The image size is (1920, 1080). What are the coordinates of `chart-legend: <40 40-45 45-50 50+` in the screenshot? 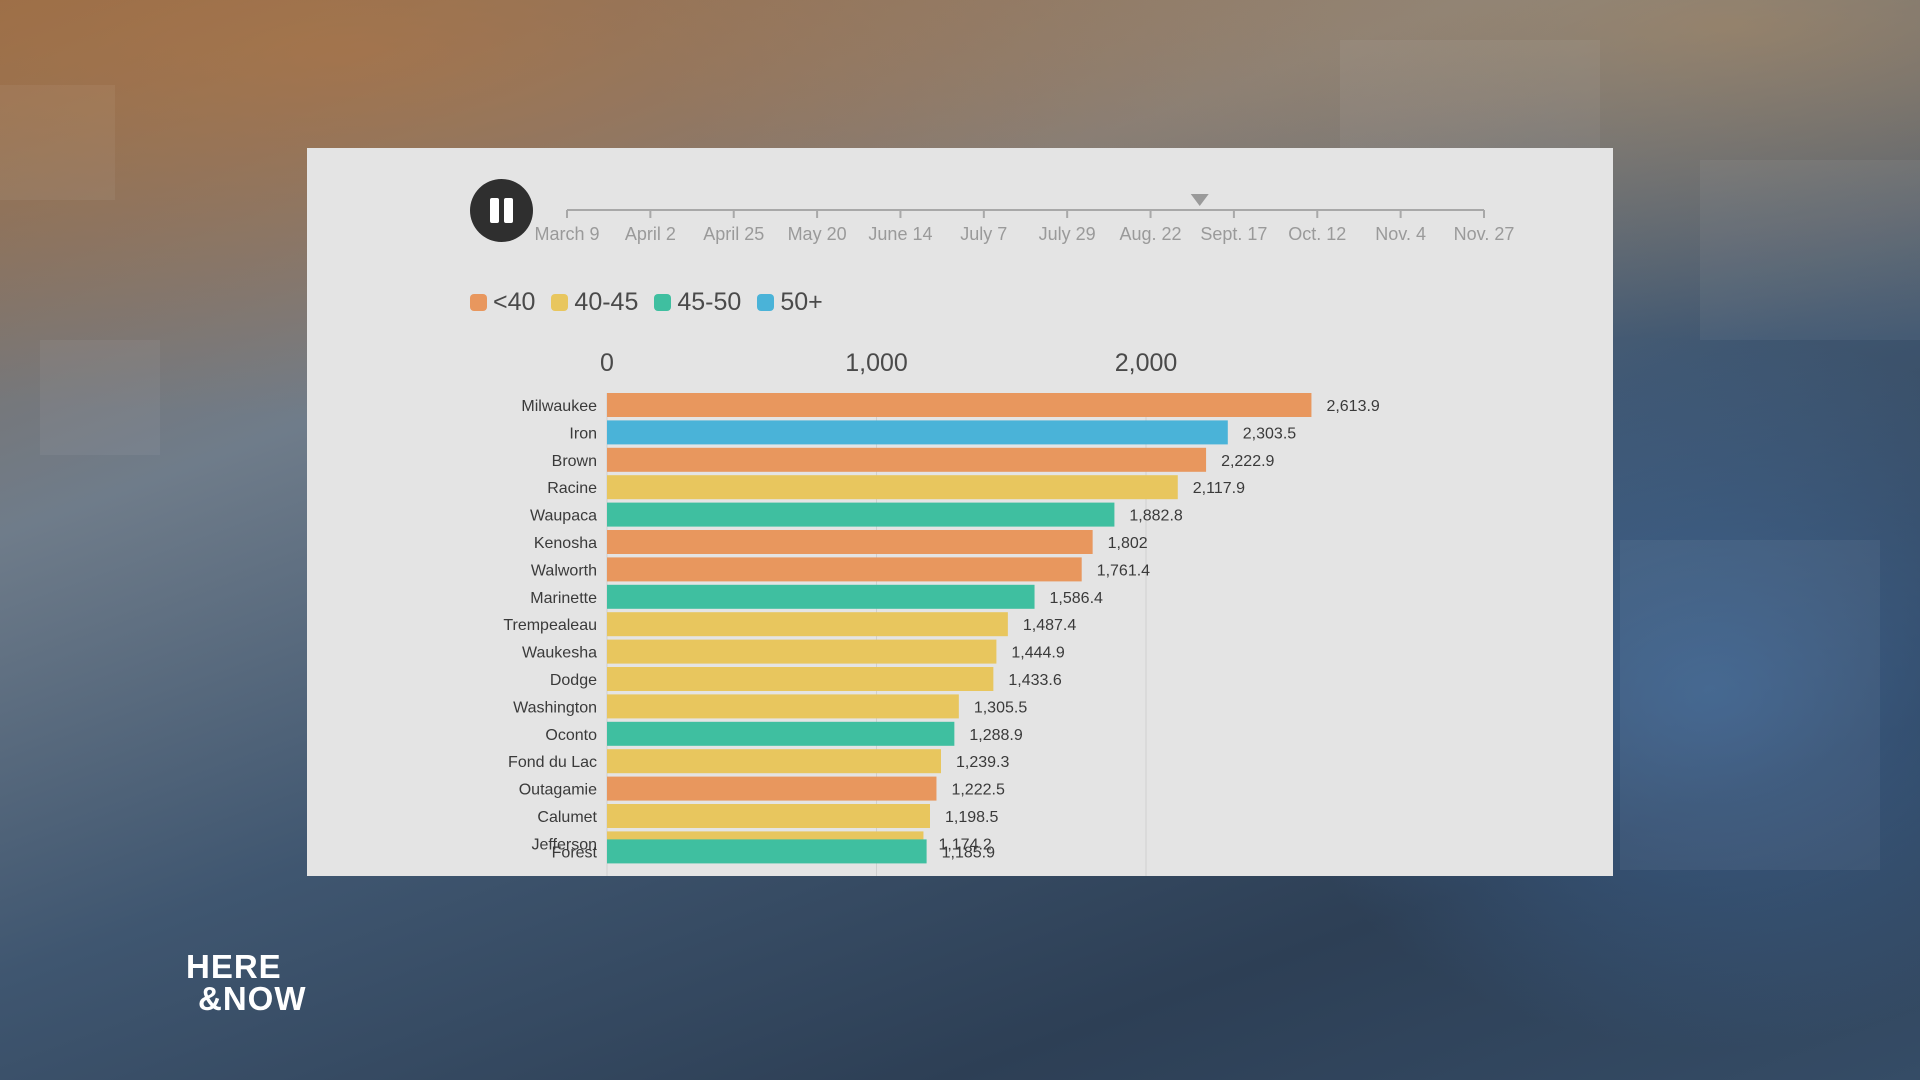 It's located at (646, 302).